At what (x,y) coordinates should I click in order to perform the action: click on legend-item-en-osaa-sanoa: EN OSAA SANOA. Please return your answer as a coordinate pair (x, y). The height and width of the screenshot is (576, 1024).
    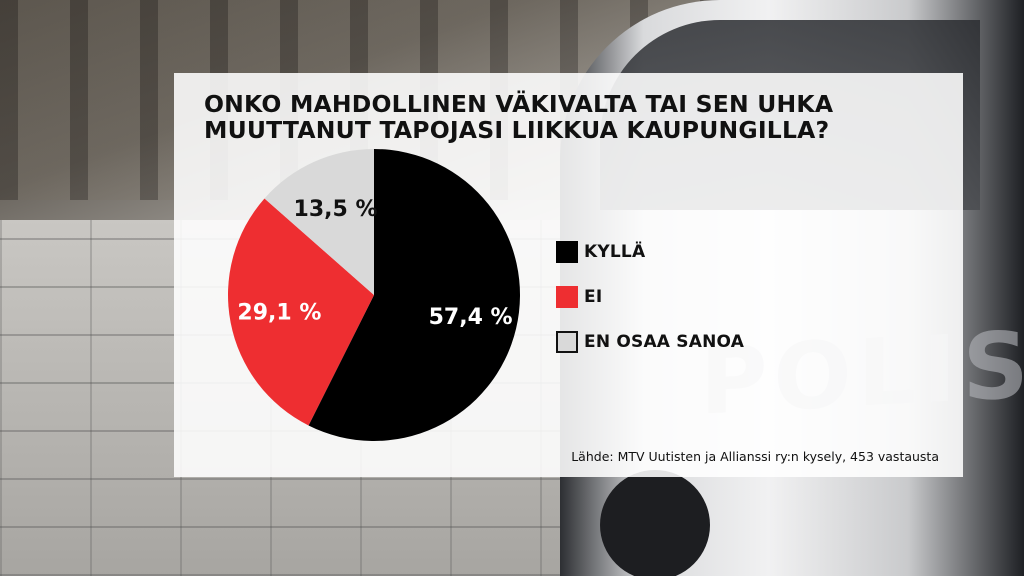
    Looking at the image, I should click on (650, 342).